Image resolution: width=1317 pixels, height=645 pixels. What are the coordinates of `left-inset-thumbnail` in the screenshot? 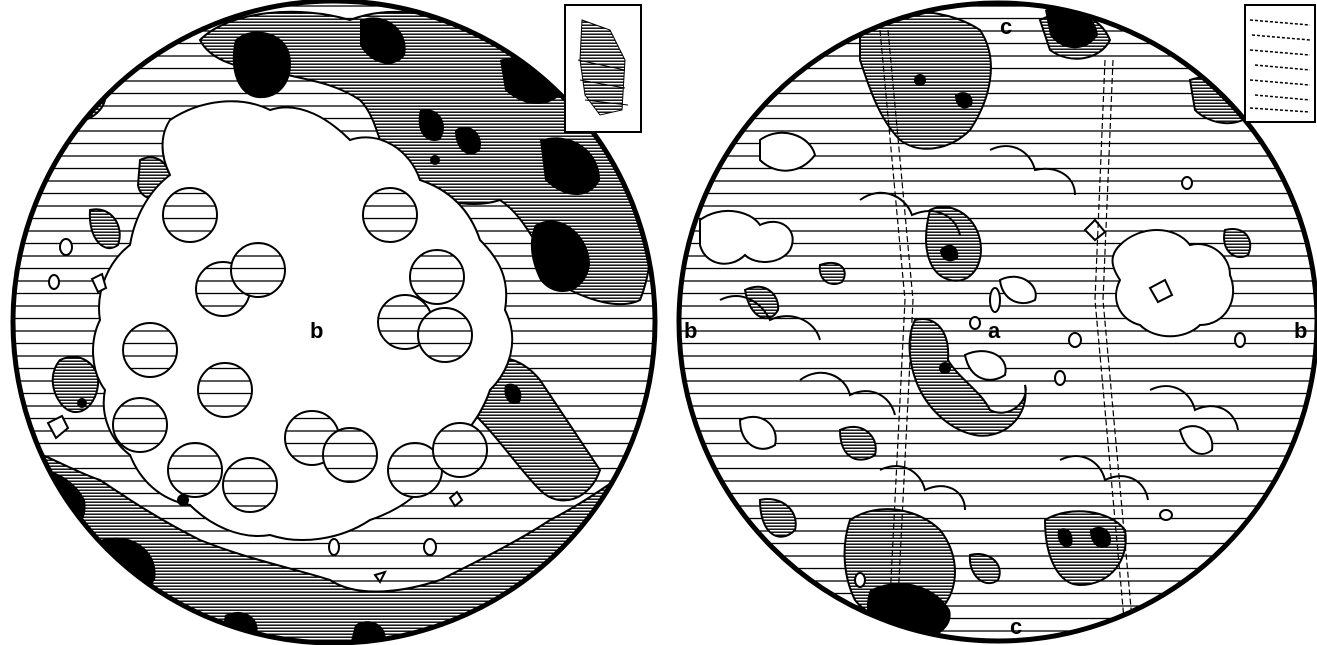 It's located at (603, 68).